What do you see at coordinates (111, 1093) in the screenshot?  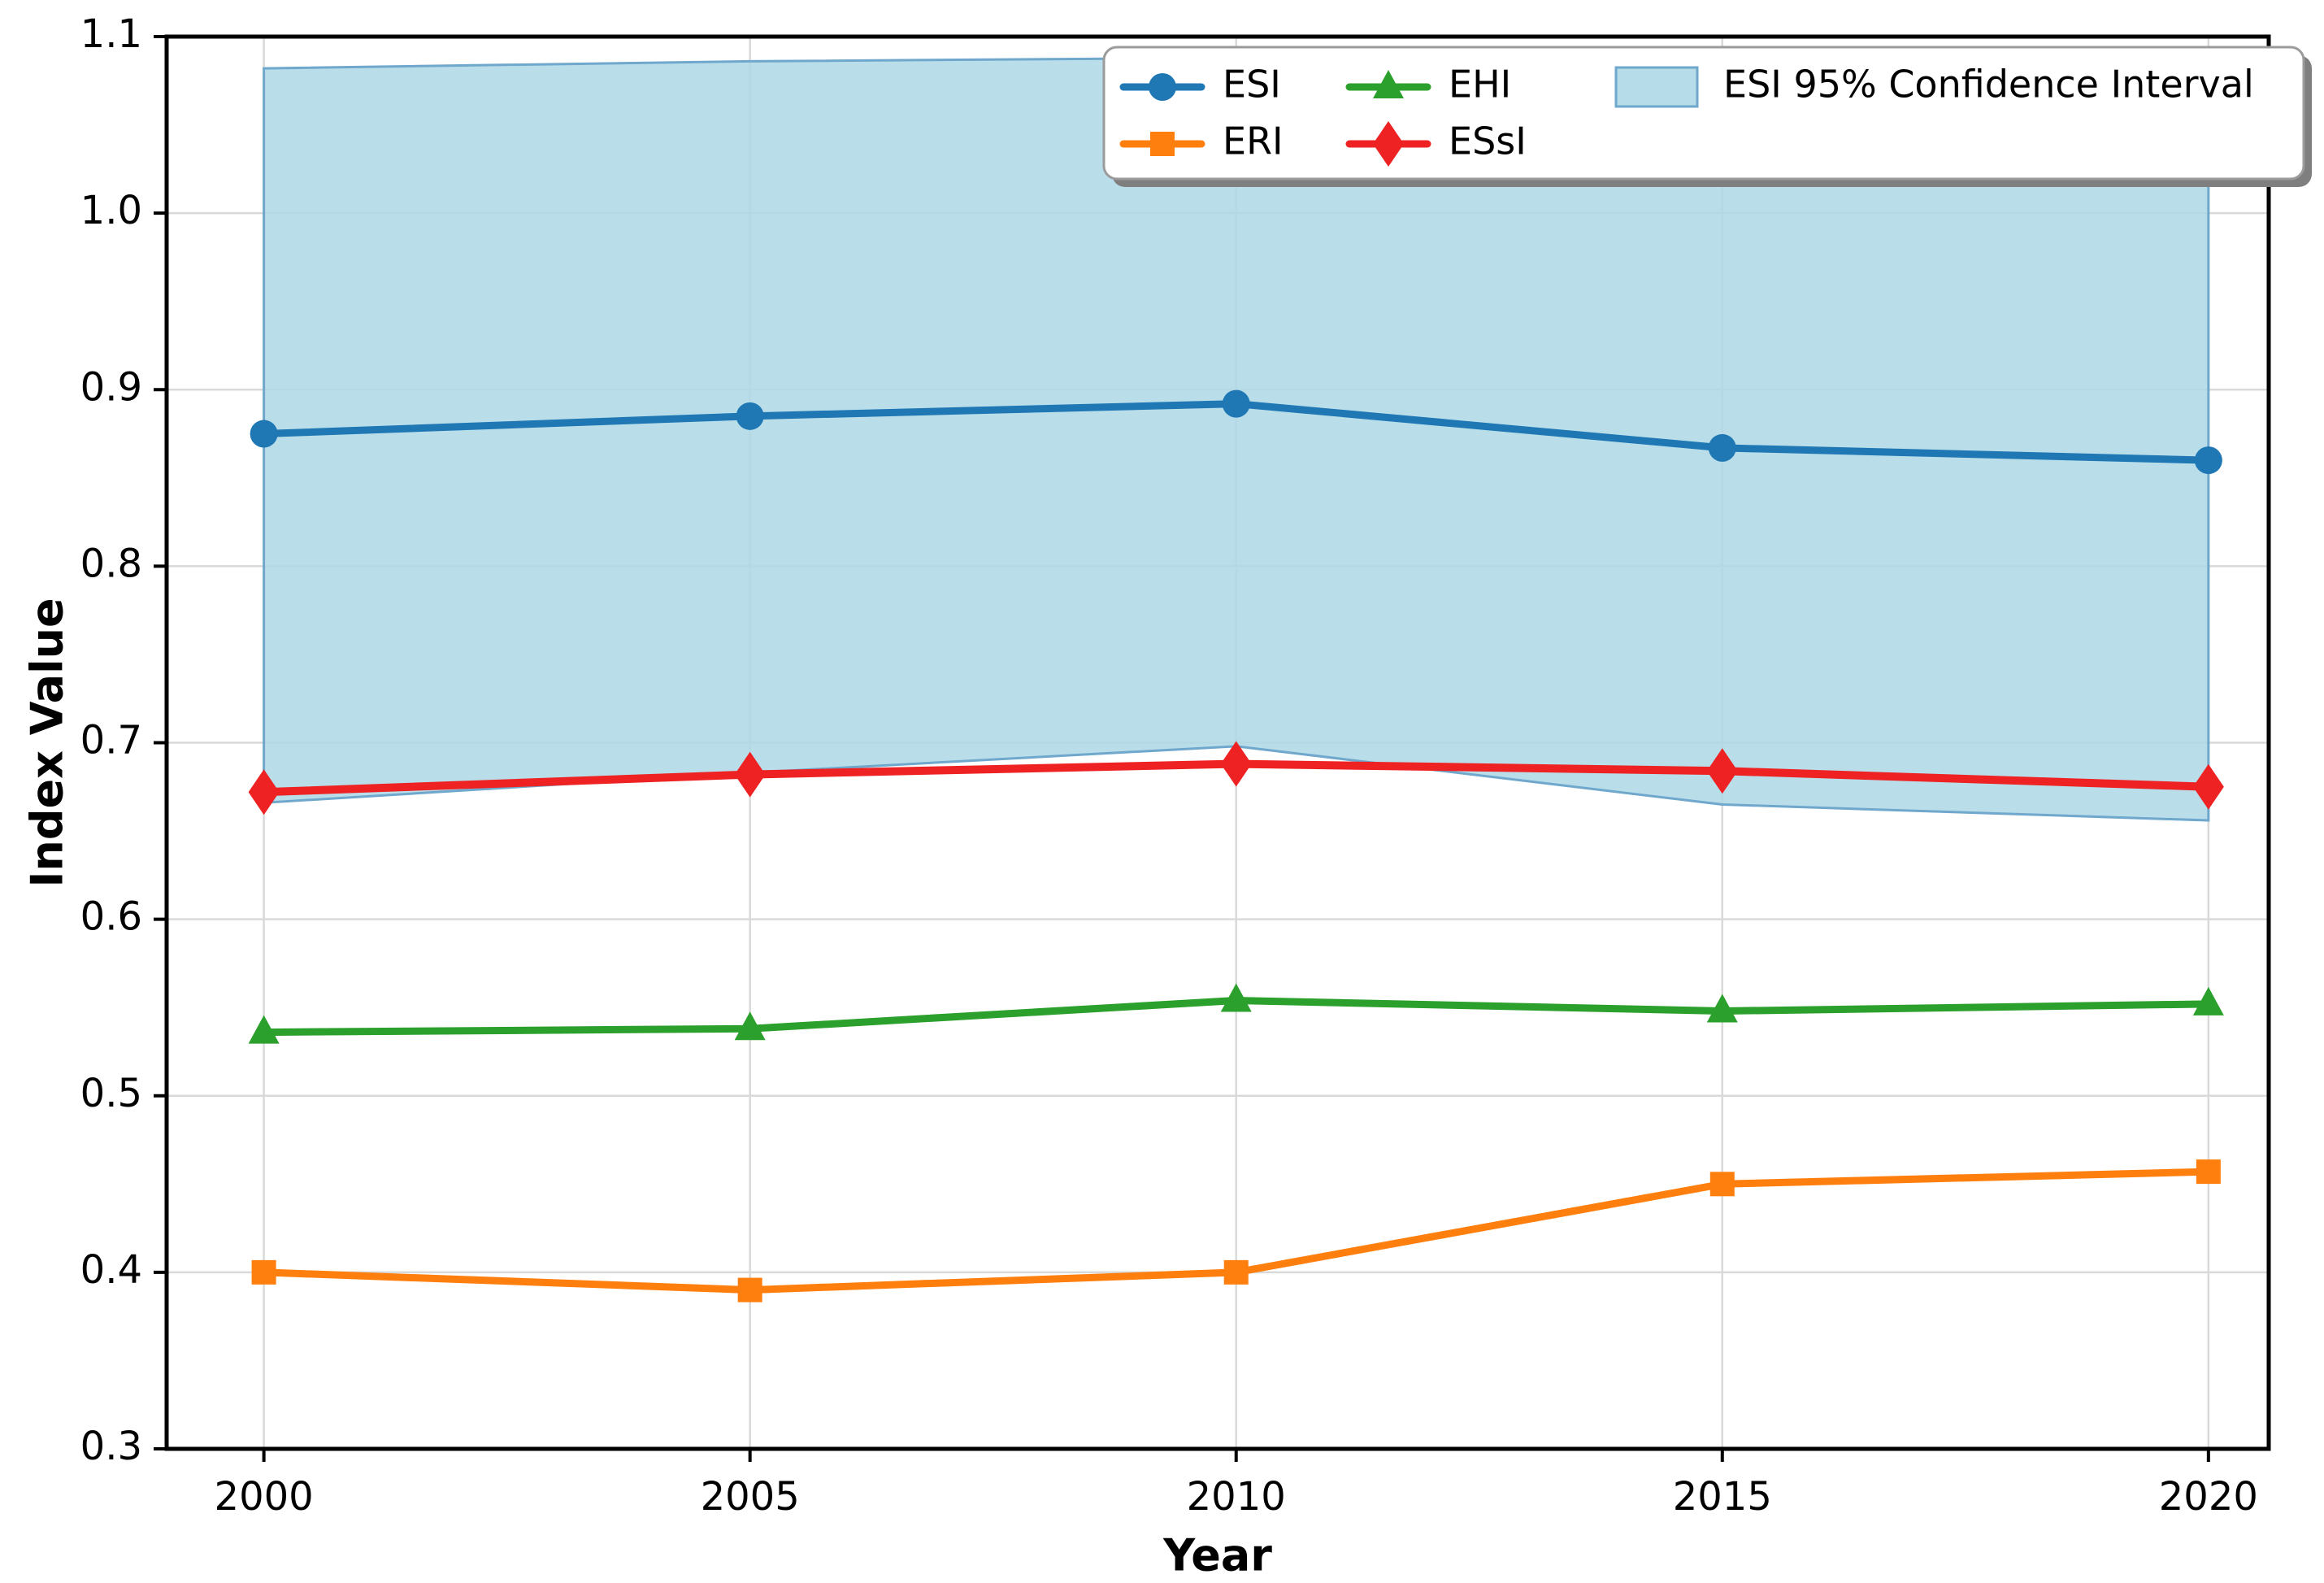 I see `y-tick-label: 0.5` at bounding box center [111, 1093].